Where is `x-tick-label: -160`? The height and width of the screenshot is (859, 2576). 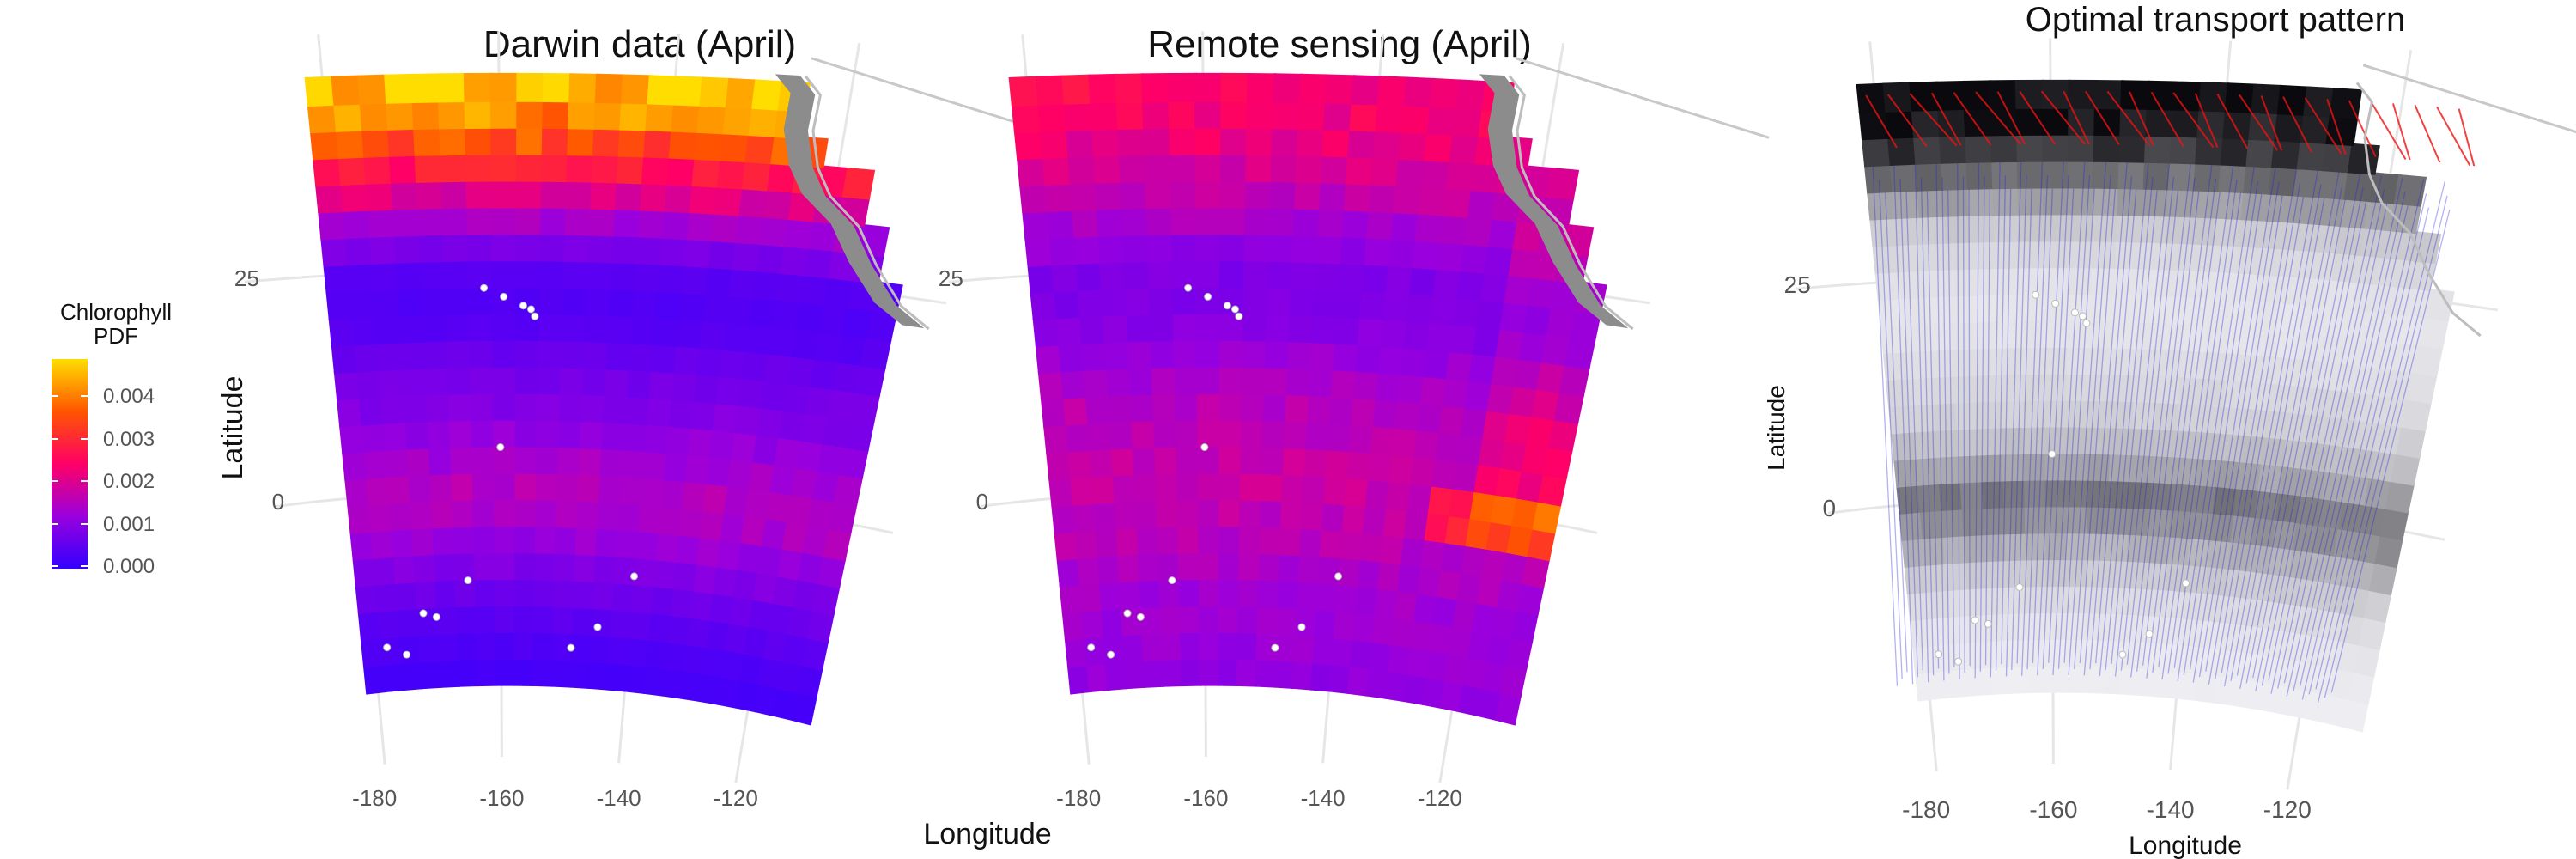 x-tick-label: -160 is located at coordinates (2053, 809).